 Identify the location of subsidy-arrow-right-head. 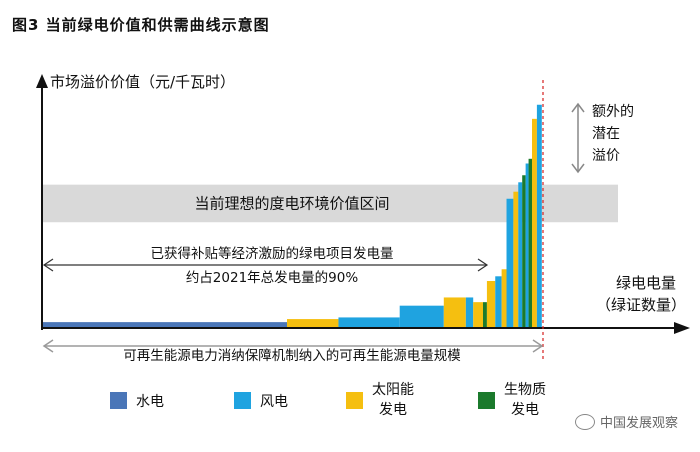
(483, 265).